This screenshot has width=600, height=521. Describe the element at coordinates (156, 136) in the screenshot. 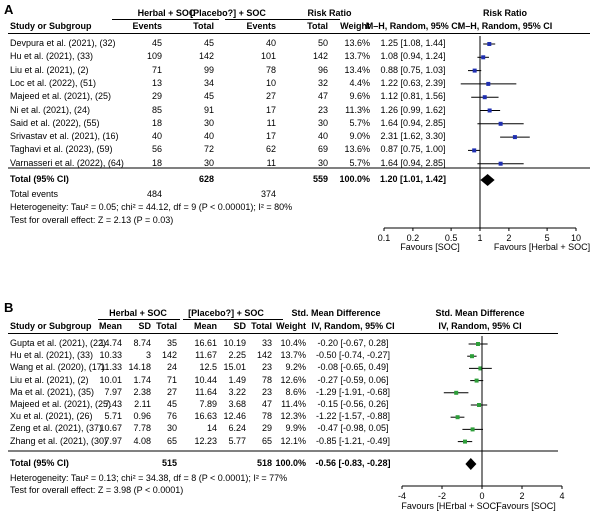

I see `events1-cell: 40` at that location.